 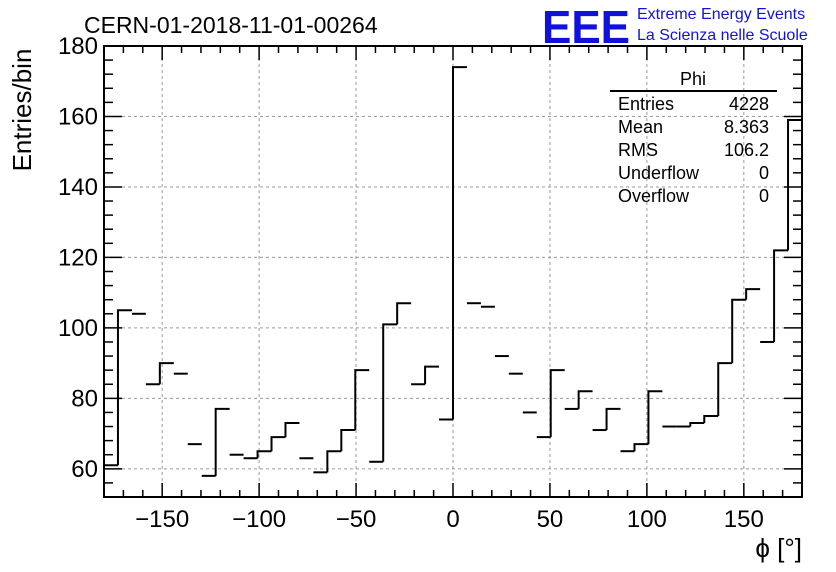 I want to click on stats-row-label: RMS, so click(x=638, y=150).